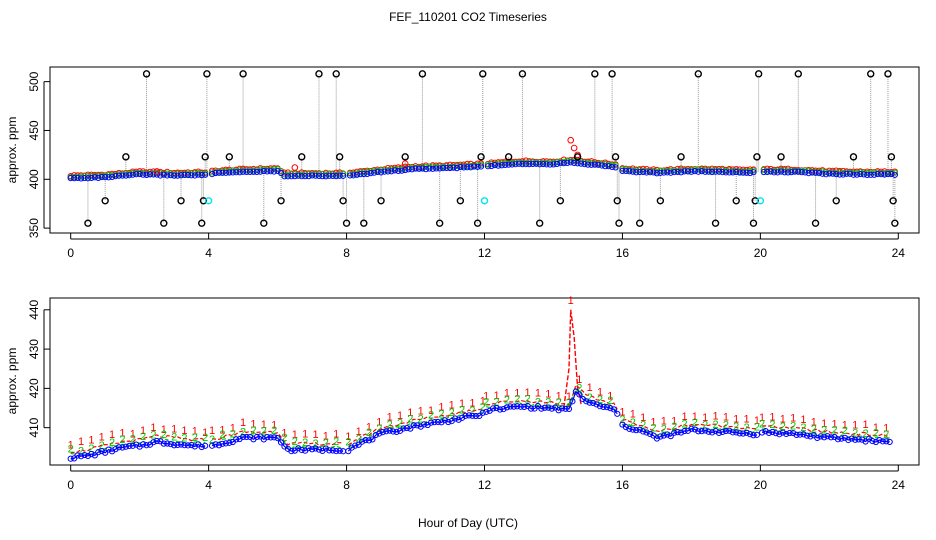 Image resolution: width=936 pixels, height=540 pixels. What do you see at coordinates (468, 523) in the screenshot?
I see `x-axis-label: Hour of Day (UTC)` at bounding box center [468, 523].